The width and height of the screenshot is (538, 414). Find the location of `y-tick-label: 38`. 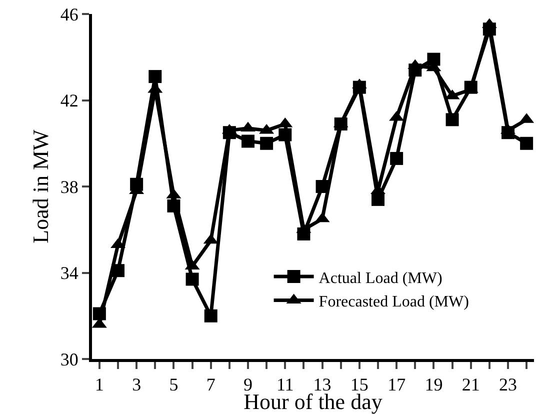

y-tick-label: 38 is located at coordinates (69, 186).